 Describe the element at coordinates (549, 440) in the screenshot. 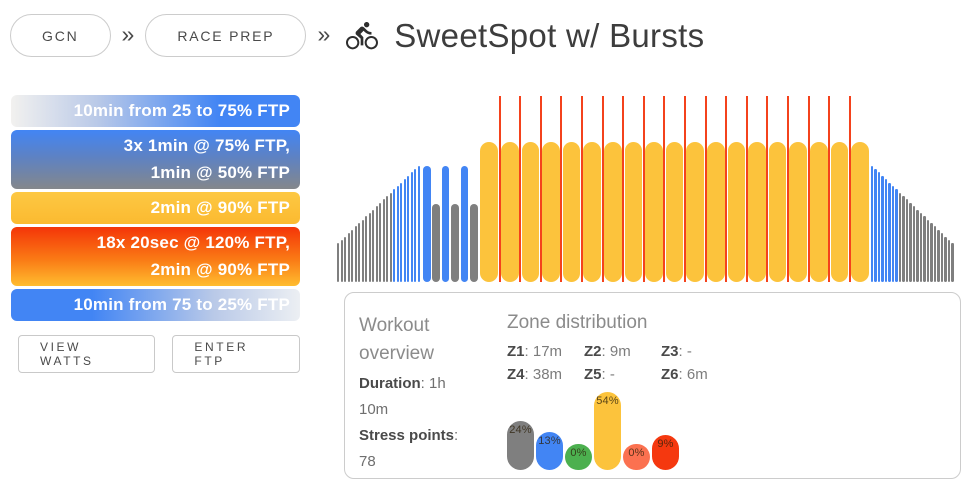

I see `zone-bubble-percent: 13%` at that location.